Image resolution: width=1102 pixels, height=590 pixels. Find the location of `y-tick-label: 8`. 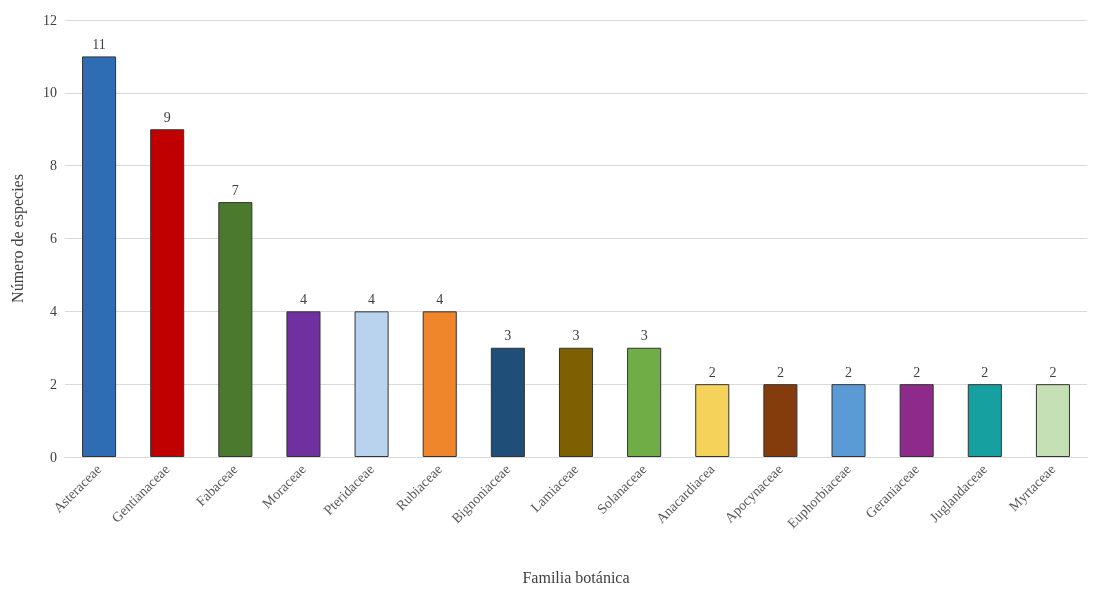

y-tick-label: 8 is located at coordinates (53, 166).